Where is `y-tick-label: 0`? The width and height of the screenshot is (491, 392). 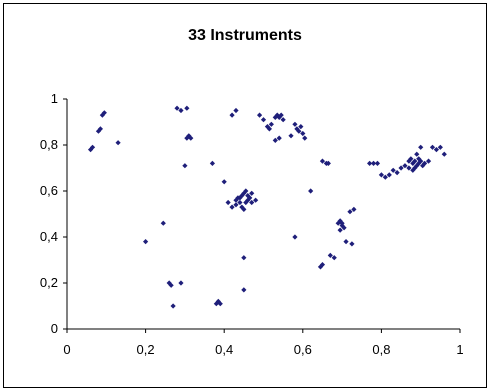 y-tick-label: 0 is located at coordinates (54, 328).